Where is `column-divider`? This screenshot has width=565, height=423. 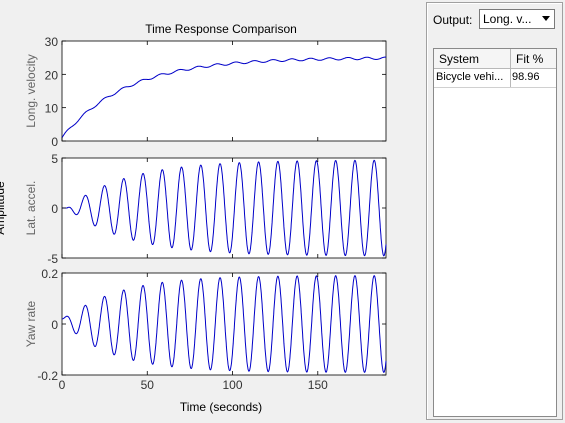
column-divider is located at coordinates (510, 68).